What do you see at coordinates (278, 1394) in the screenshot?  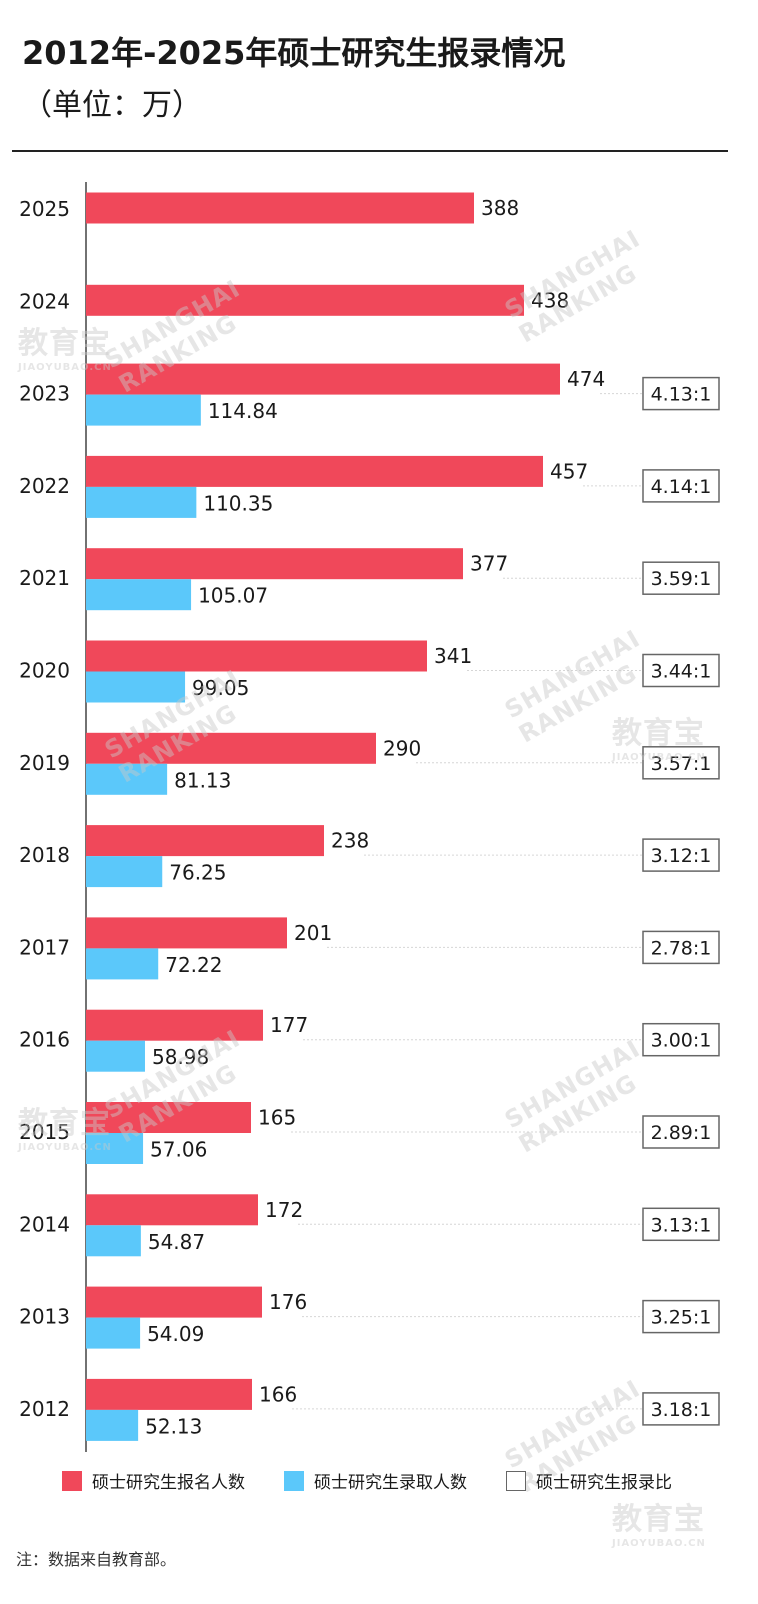 I see `data-label-applicants: 166` at bounding box center [278, 1394].